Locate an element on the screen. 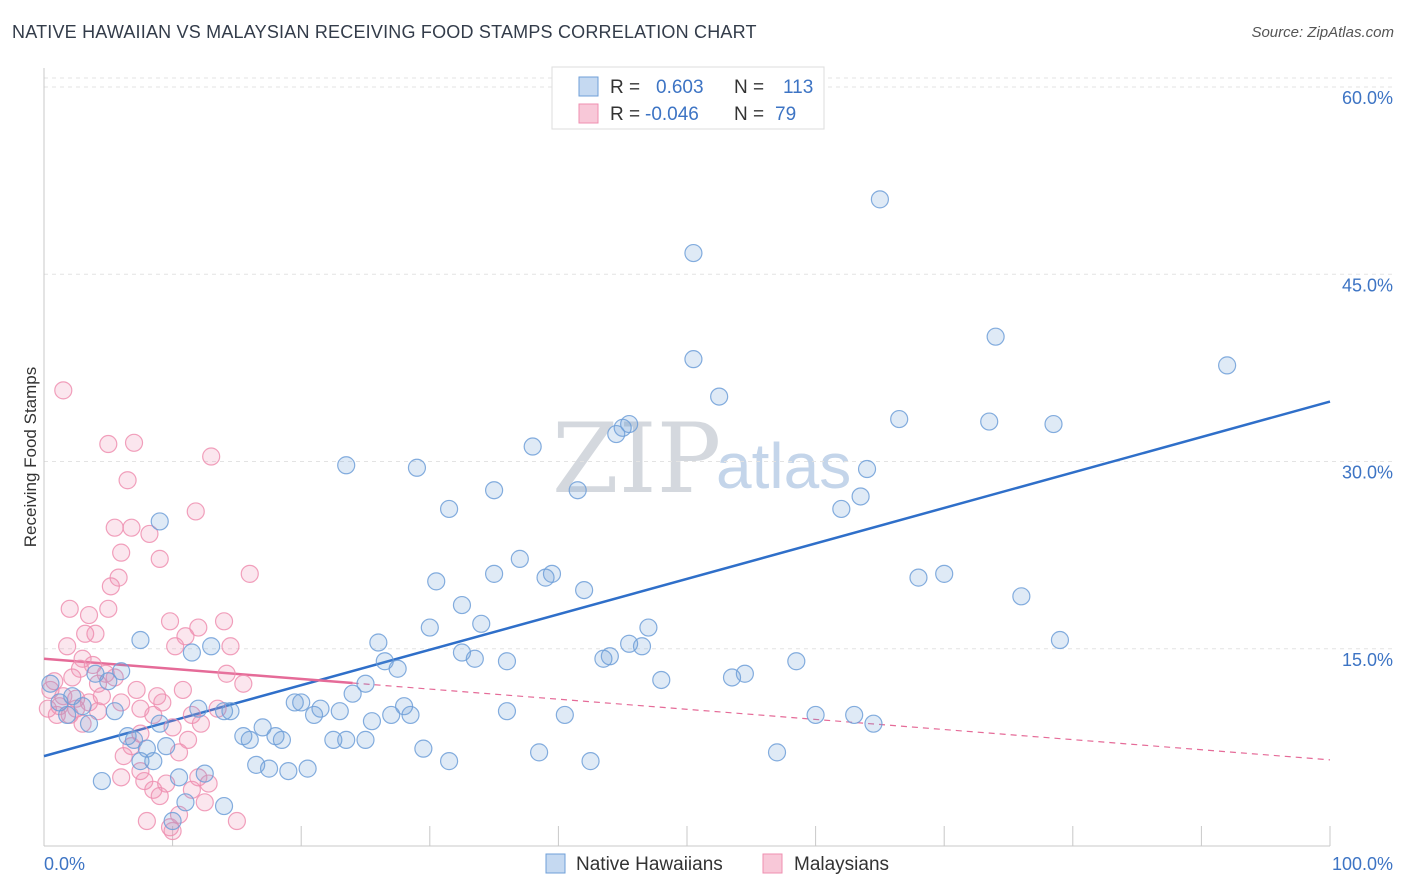  trend-line-extension-malaysian is located at coordinates (841, 721).